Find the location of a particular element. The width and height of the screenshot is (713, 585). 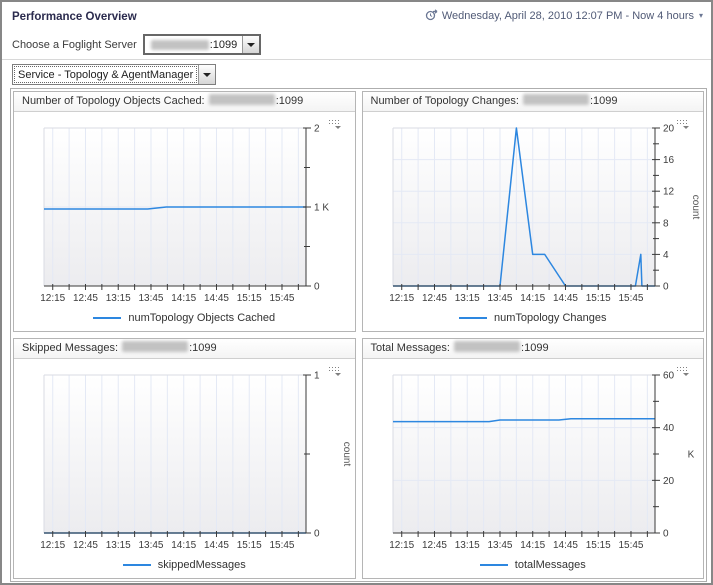

service-select: Service - Topology & AgentManager is located at coordinates (114, 74).